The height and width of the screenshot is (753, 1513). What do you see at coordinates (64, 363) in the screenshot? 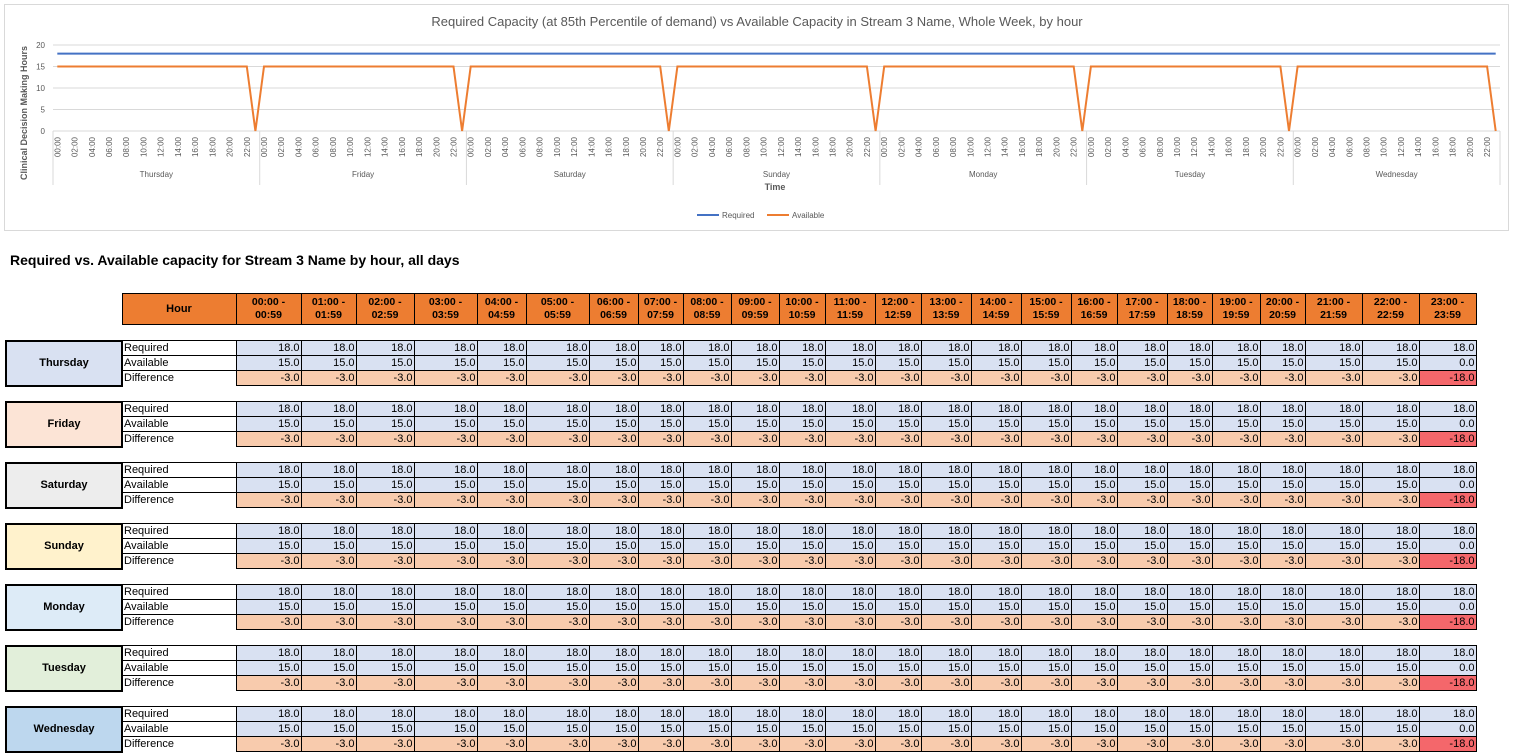
I see `day-label-thursday: Thursday` at bounding box center [64, 363].